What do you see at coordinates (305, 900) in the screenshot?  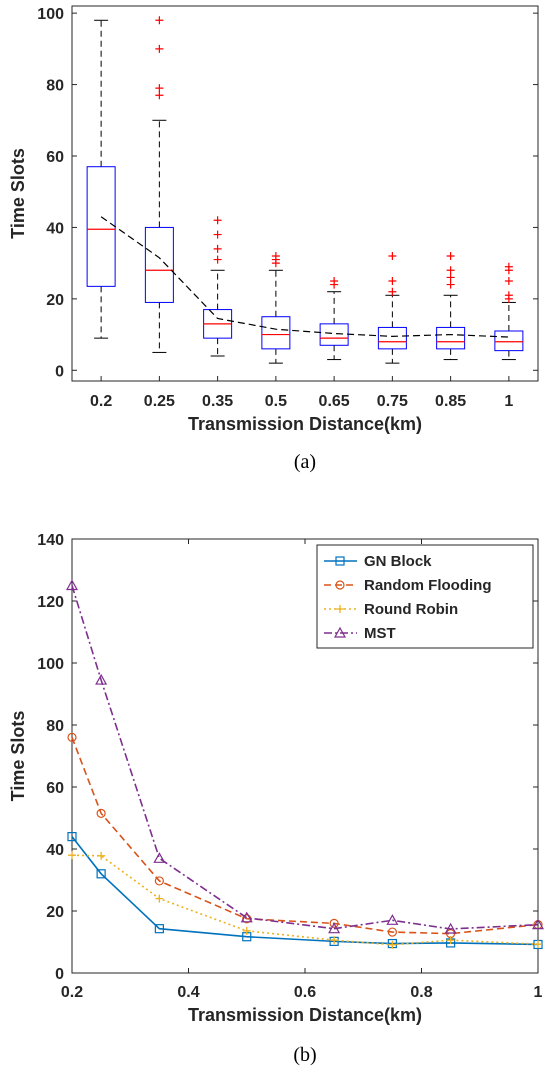 I see `series-line-round-robin` at bounding box center [305, 900].